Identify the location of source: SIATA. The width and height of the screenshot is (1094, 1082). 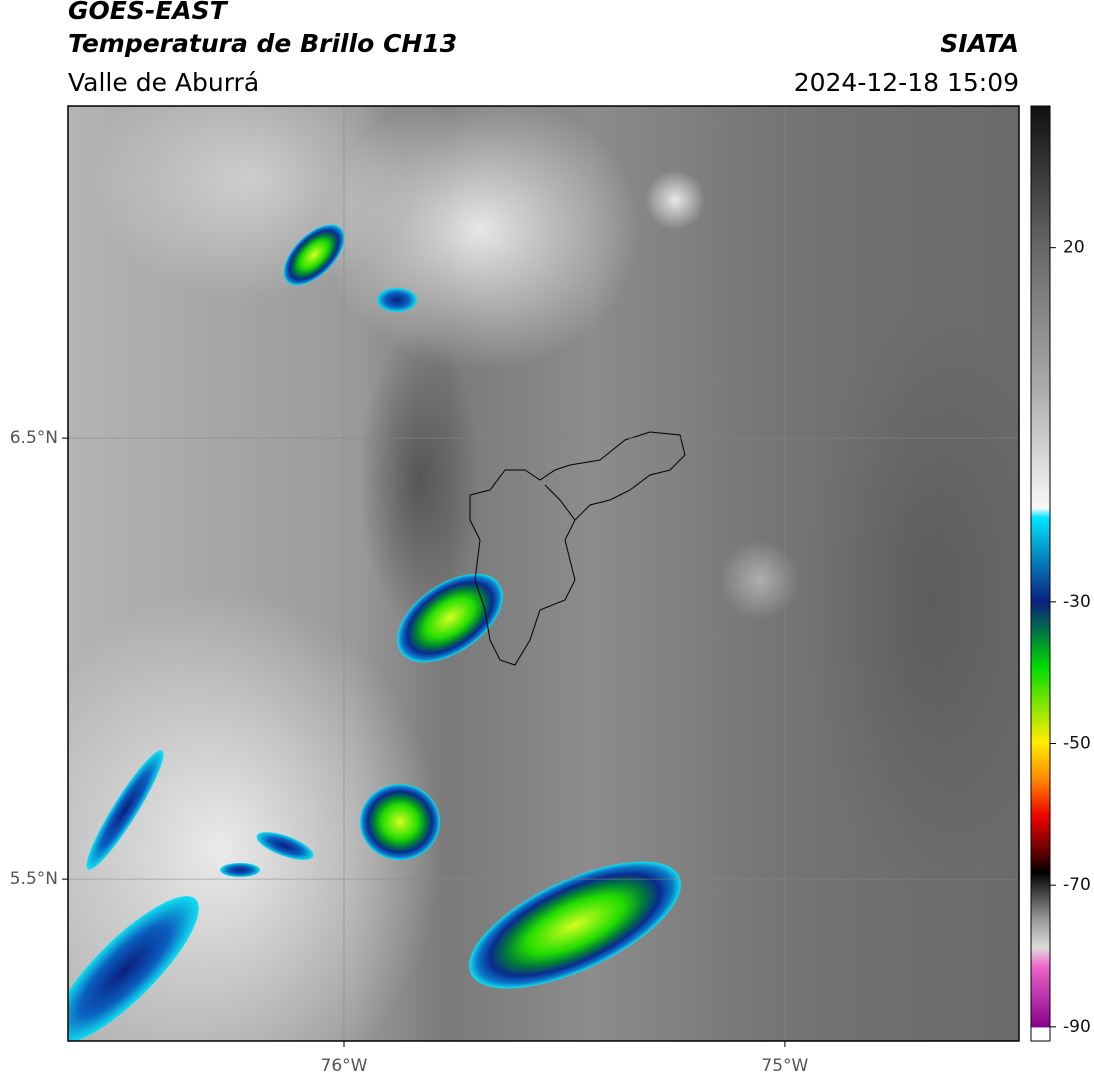
(979, 43).